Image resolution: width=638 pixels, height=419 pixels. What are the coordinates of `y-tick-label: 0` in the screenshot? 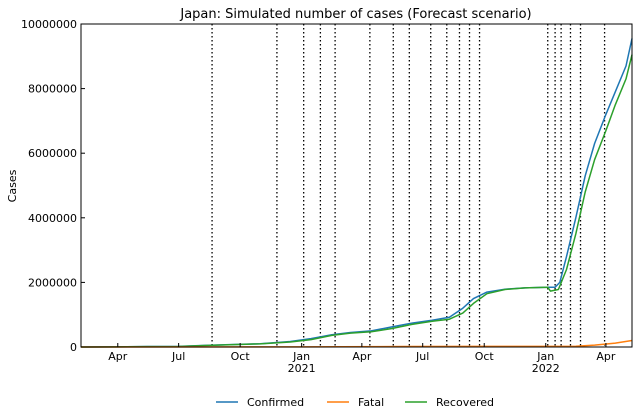 It's located at (73, 347).